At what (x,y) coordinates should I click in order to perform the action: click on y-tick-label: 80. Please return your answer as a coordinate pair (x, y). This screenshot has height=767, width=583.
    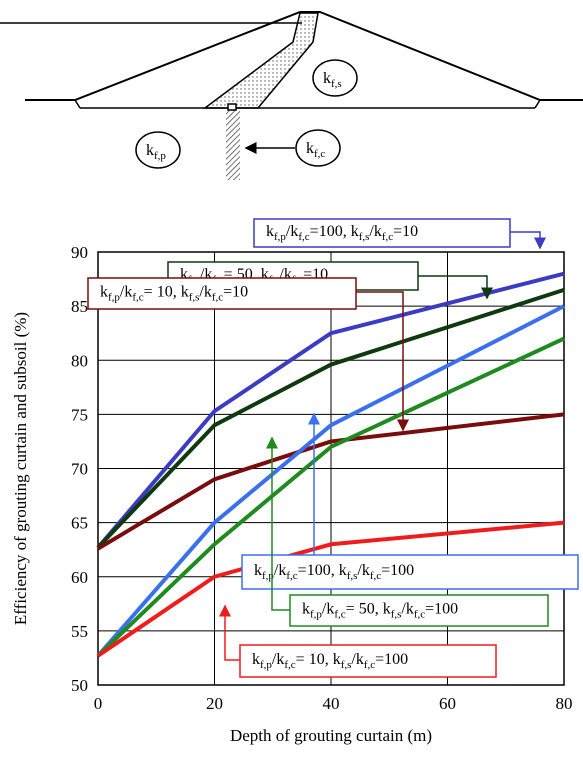
    Looking at the image, I should click on (79, 360).